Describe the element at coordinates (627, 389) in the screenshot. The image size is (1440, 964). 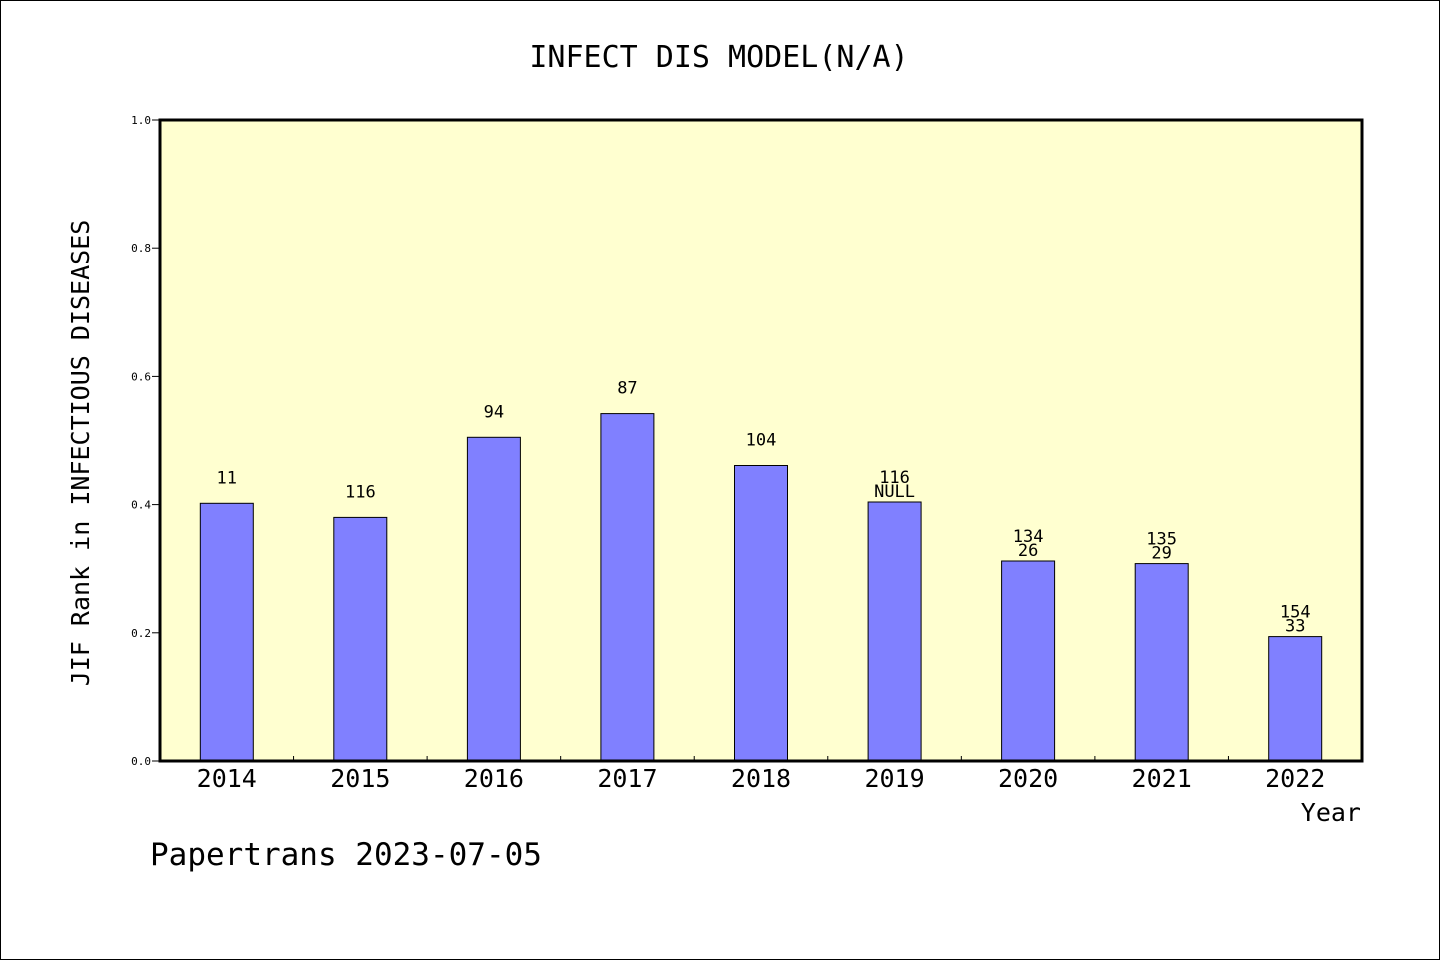
I see `bar-label-2017: 87` at that location.